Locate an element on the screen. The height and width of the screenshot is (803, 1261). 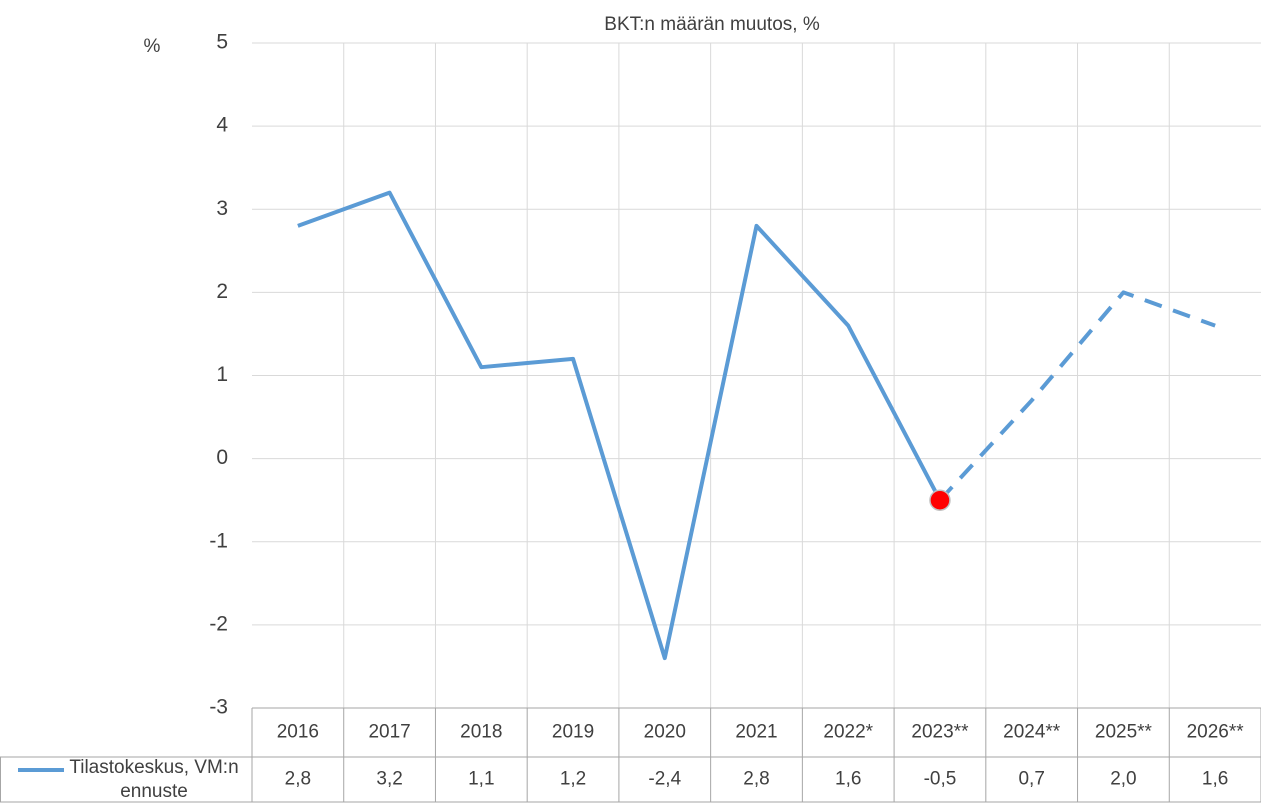
y-tick-label: -3 is located at coordinates (218, 707).